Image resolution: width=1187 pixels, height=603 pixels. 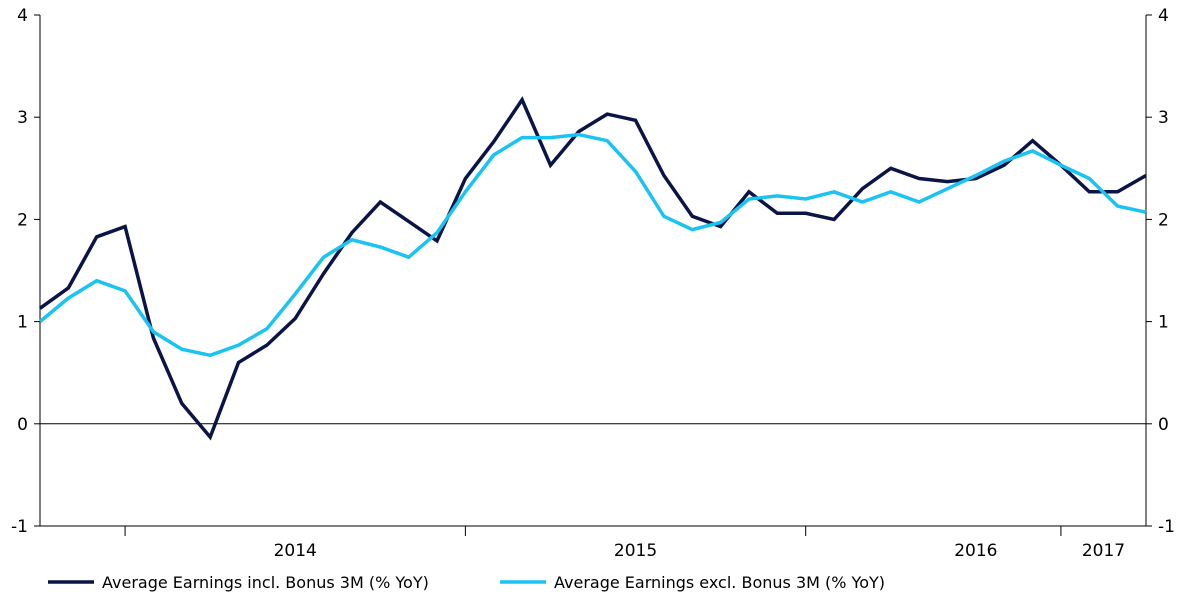 I want to click on legend-label-2: Average Earnings excl. Bonus 3M (% YoY), so click(x=719, y=582).